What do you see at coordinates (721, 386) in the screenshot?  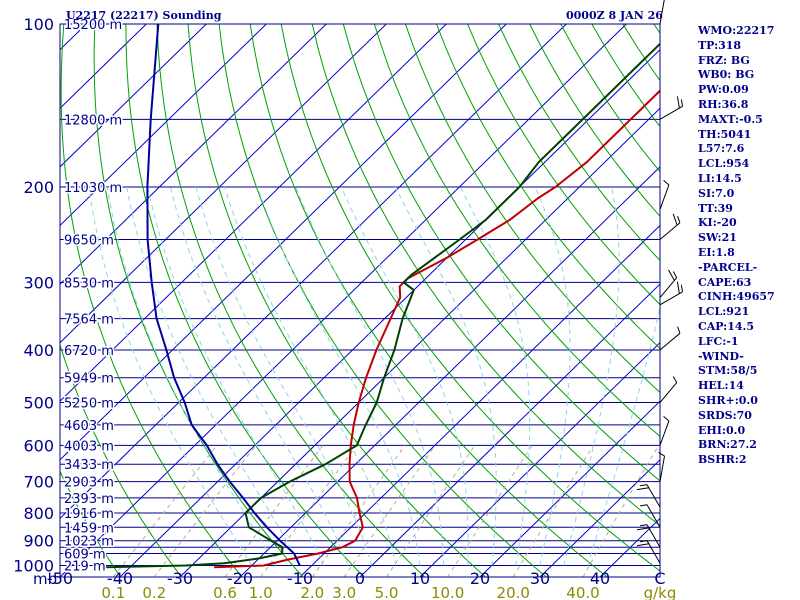 I see `index-line: HEL:14` at bounding box center [721, 386].